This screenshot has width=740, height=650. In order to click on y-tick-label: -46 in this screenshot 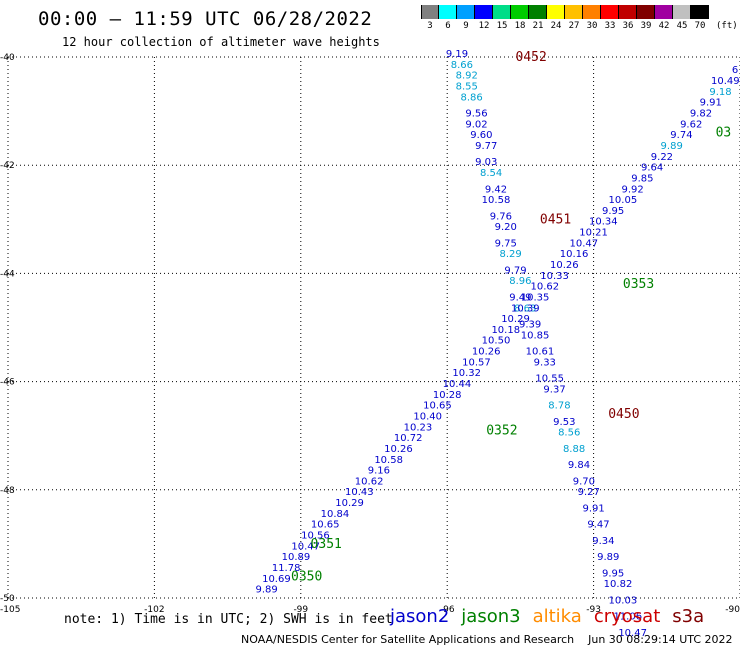, I will do `click(7, 383)`.